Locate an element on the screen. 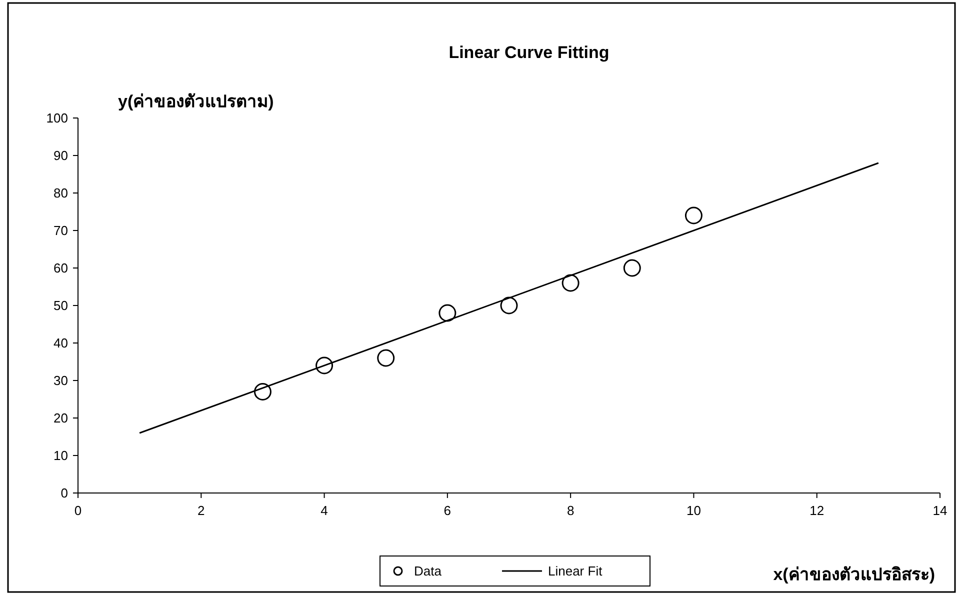 The image size is (959, 595). x-tick-label: 6 is located at coordinates (448, 510).